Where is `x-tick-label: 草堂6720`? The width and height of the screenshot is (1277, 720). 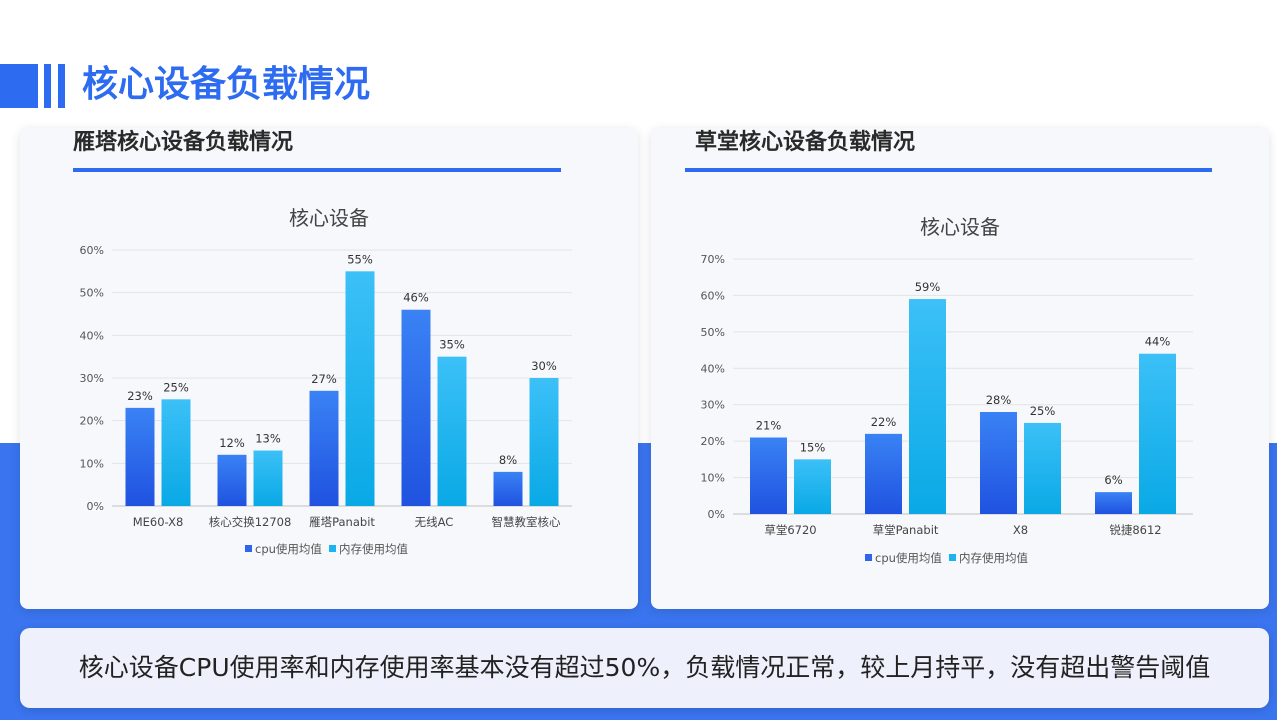 x-tick-label: 草堂6720 is located at coordinates (790, 530).